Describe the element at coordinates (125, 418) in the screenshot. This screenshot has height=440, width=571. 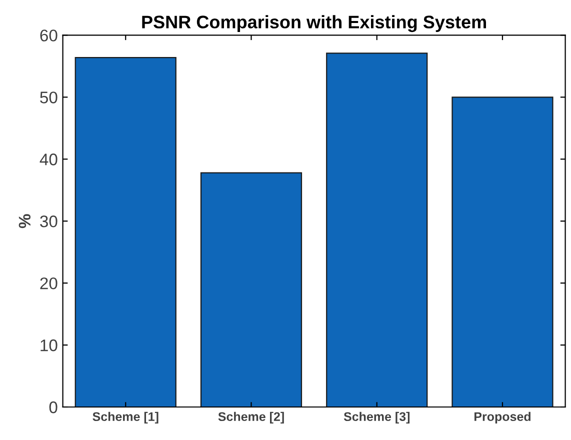
I see `x-tick-label: Scheme [1]` at that location.